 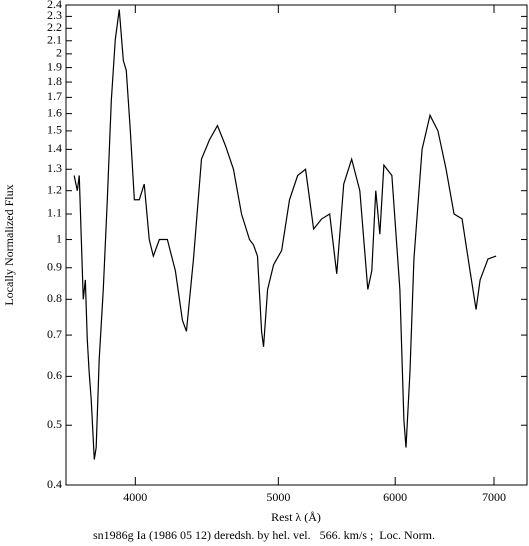 What do you see at coordinates (54, 27) in the screenshot?
I see `y-tick-label: 2.2` at bounding box center [54, 27].